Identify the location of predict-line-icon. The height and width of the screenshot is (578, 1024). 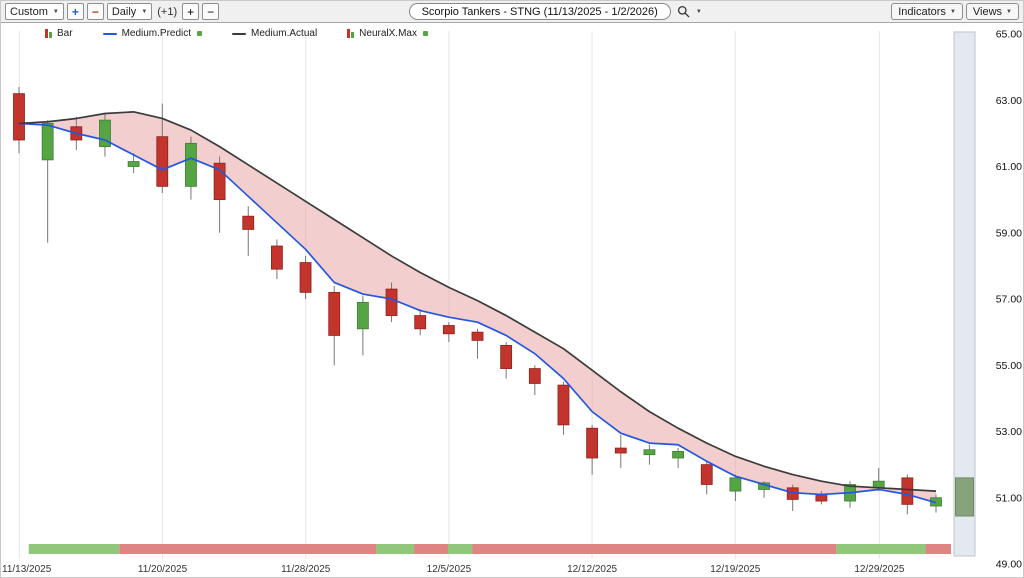
(109, 33).